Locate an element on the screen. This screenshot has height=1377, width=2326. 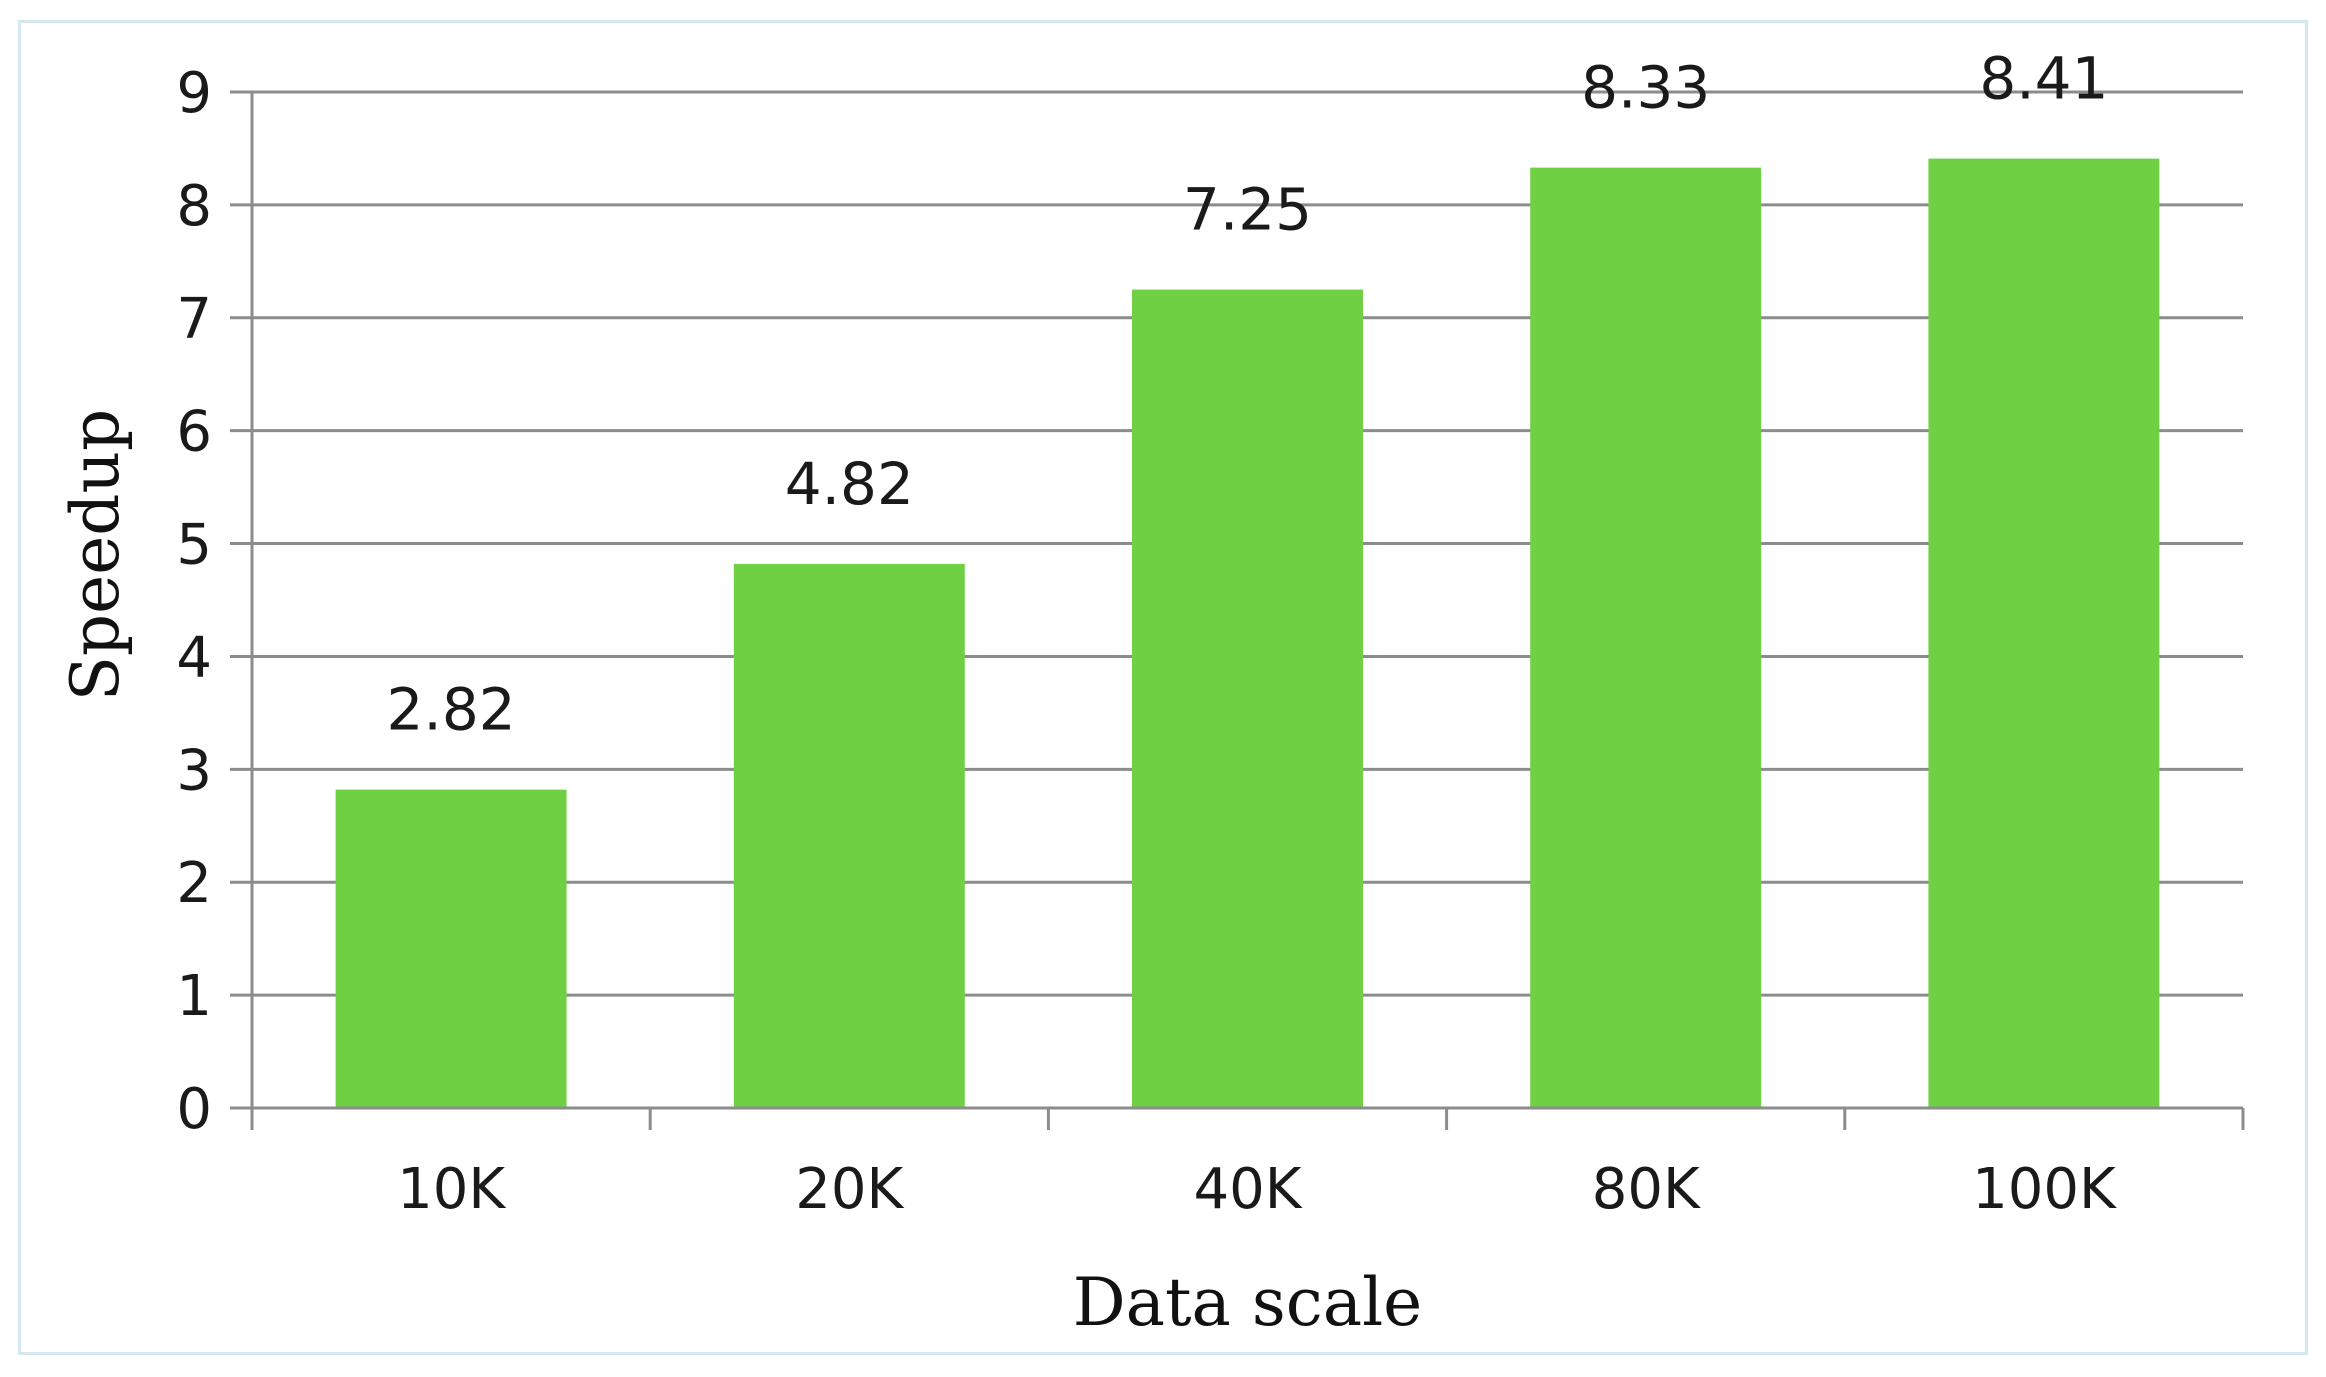
y-axis-title: Speedup is located at coordinates (95, 555).